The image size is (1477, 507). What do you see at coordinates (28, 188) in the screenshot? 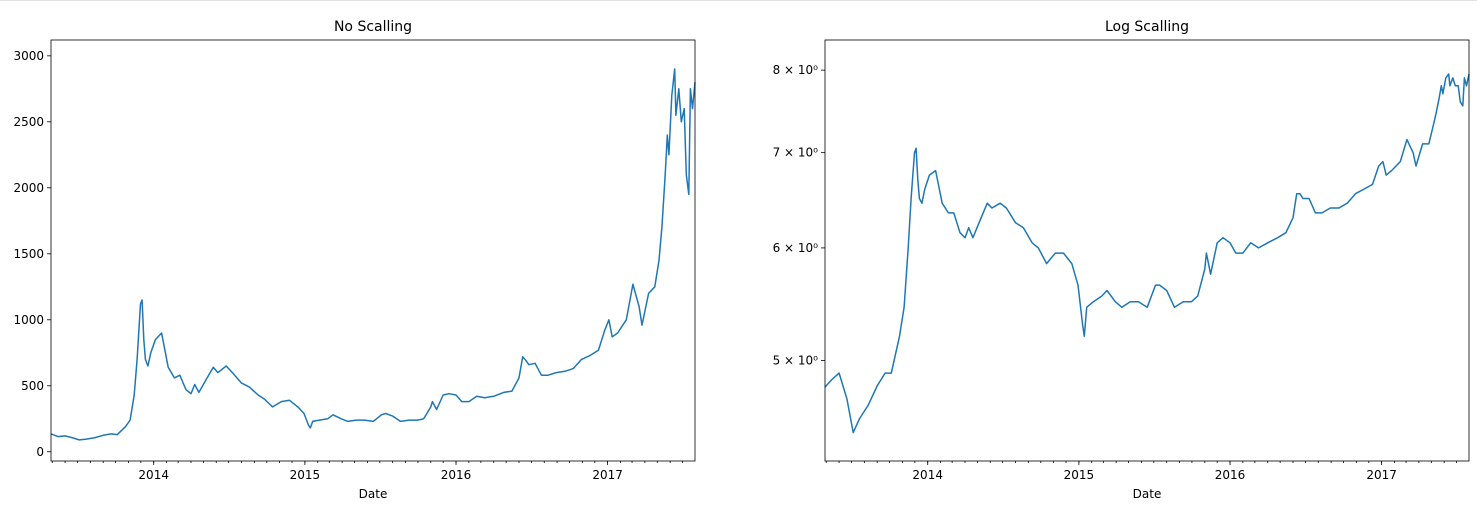
I see `y-tick-label: 2000` at bounding box center [28, 188].